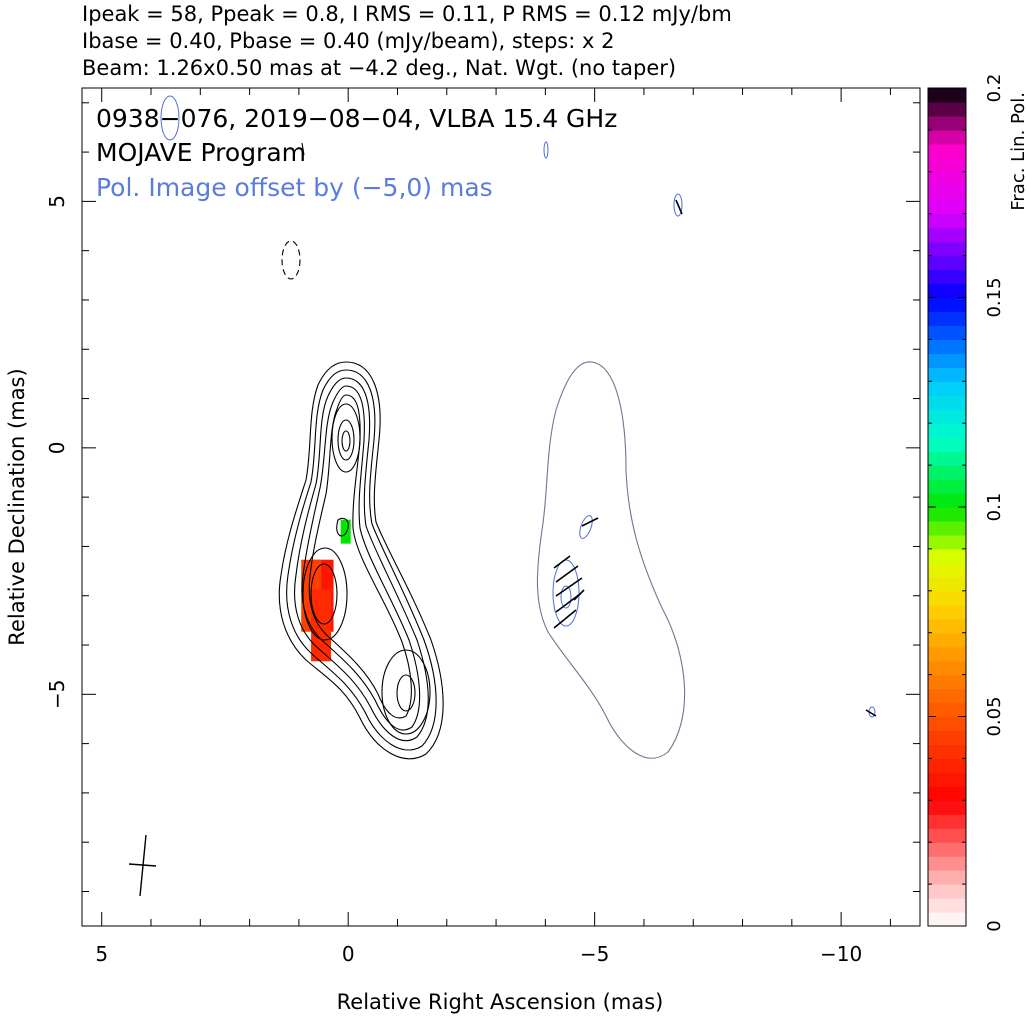 The image size is (1027, 1020). I want to click on map-subtitle: MOJAVE Program, so click(201, 152).